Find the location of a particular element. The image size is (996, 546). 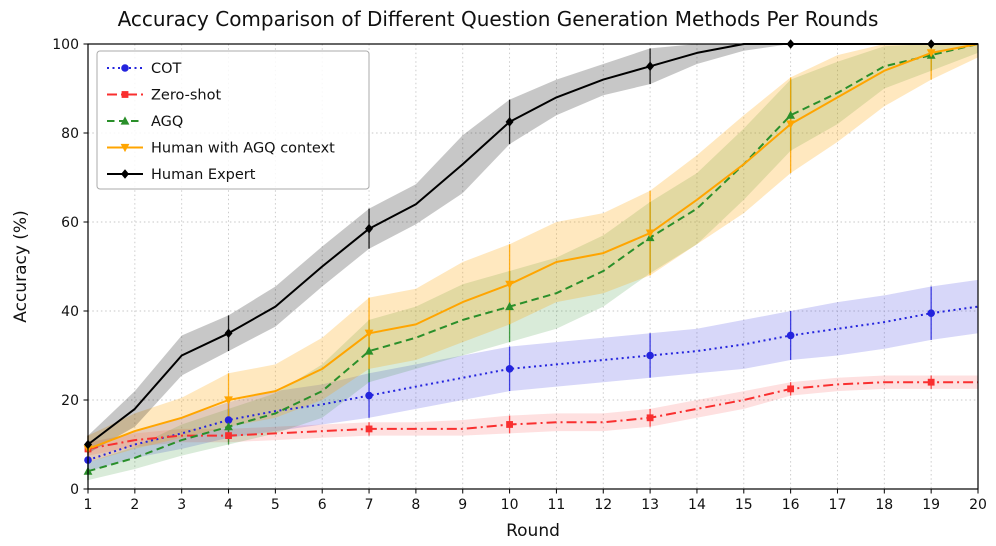

x-tick-label: 10 is located at coordinates (510, 505).